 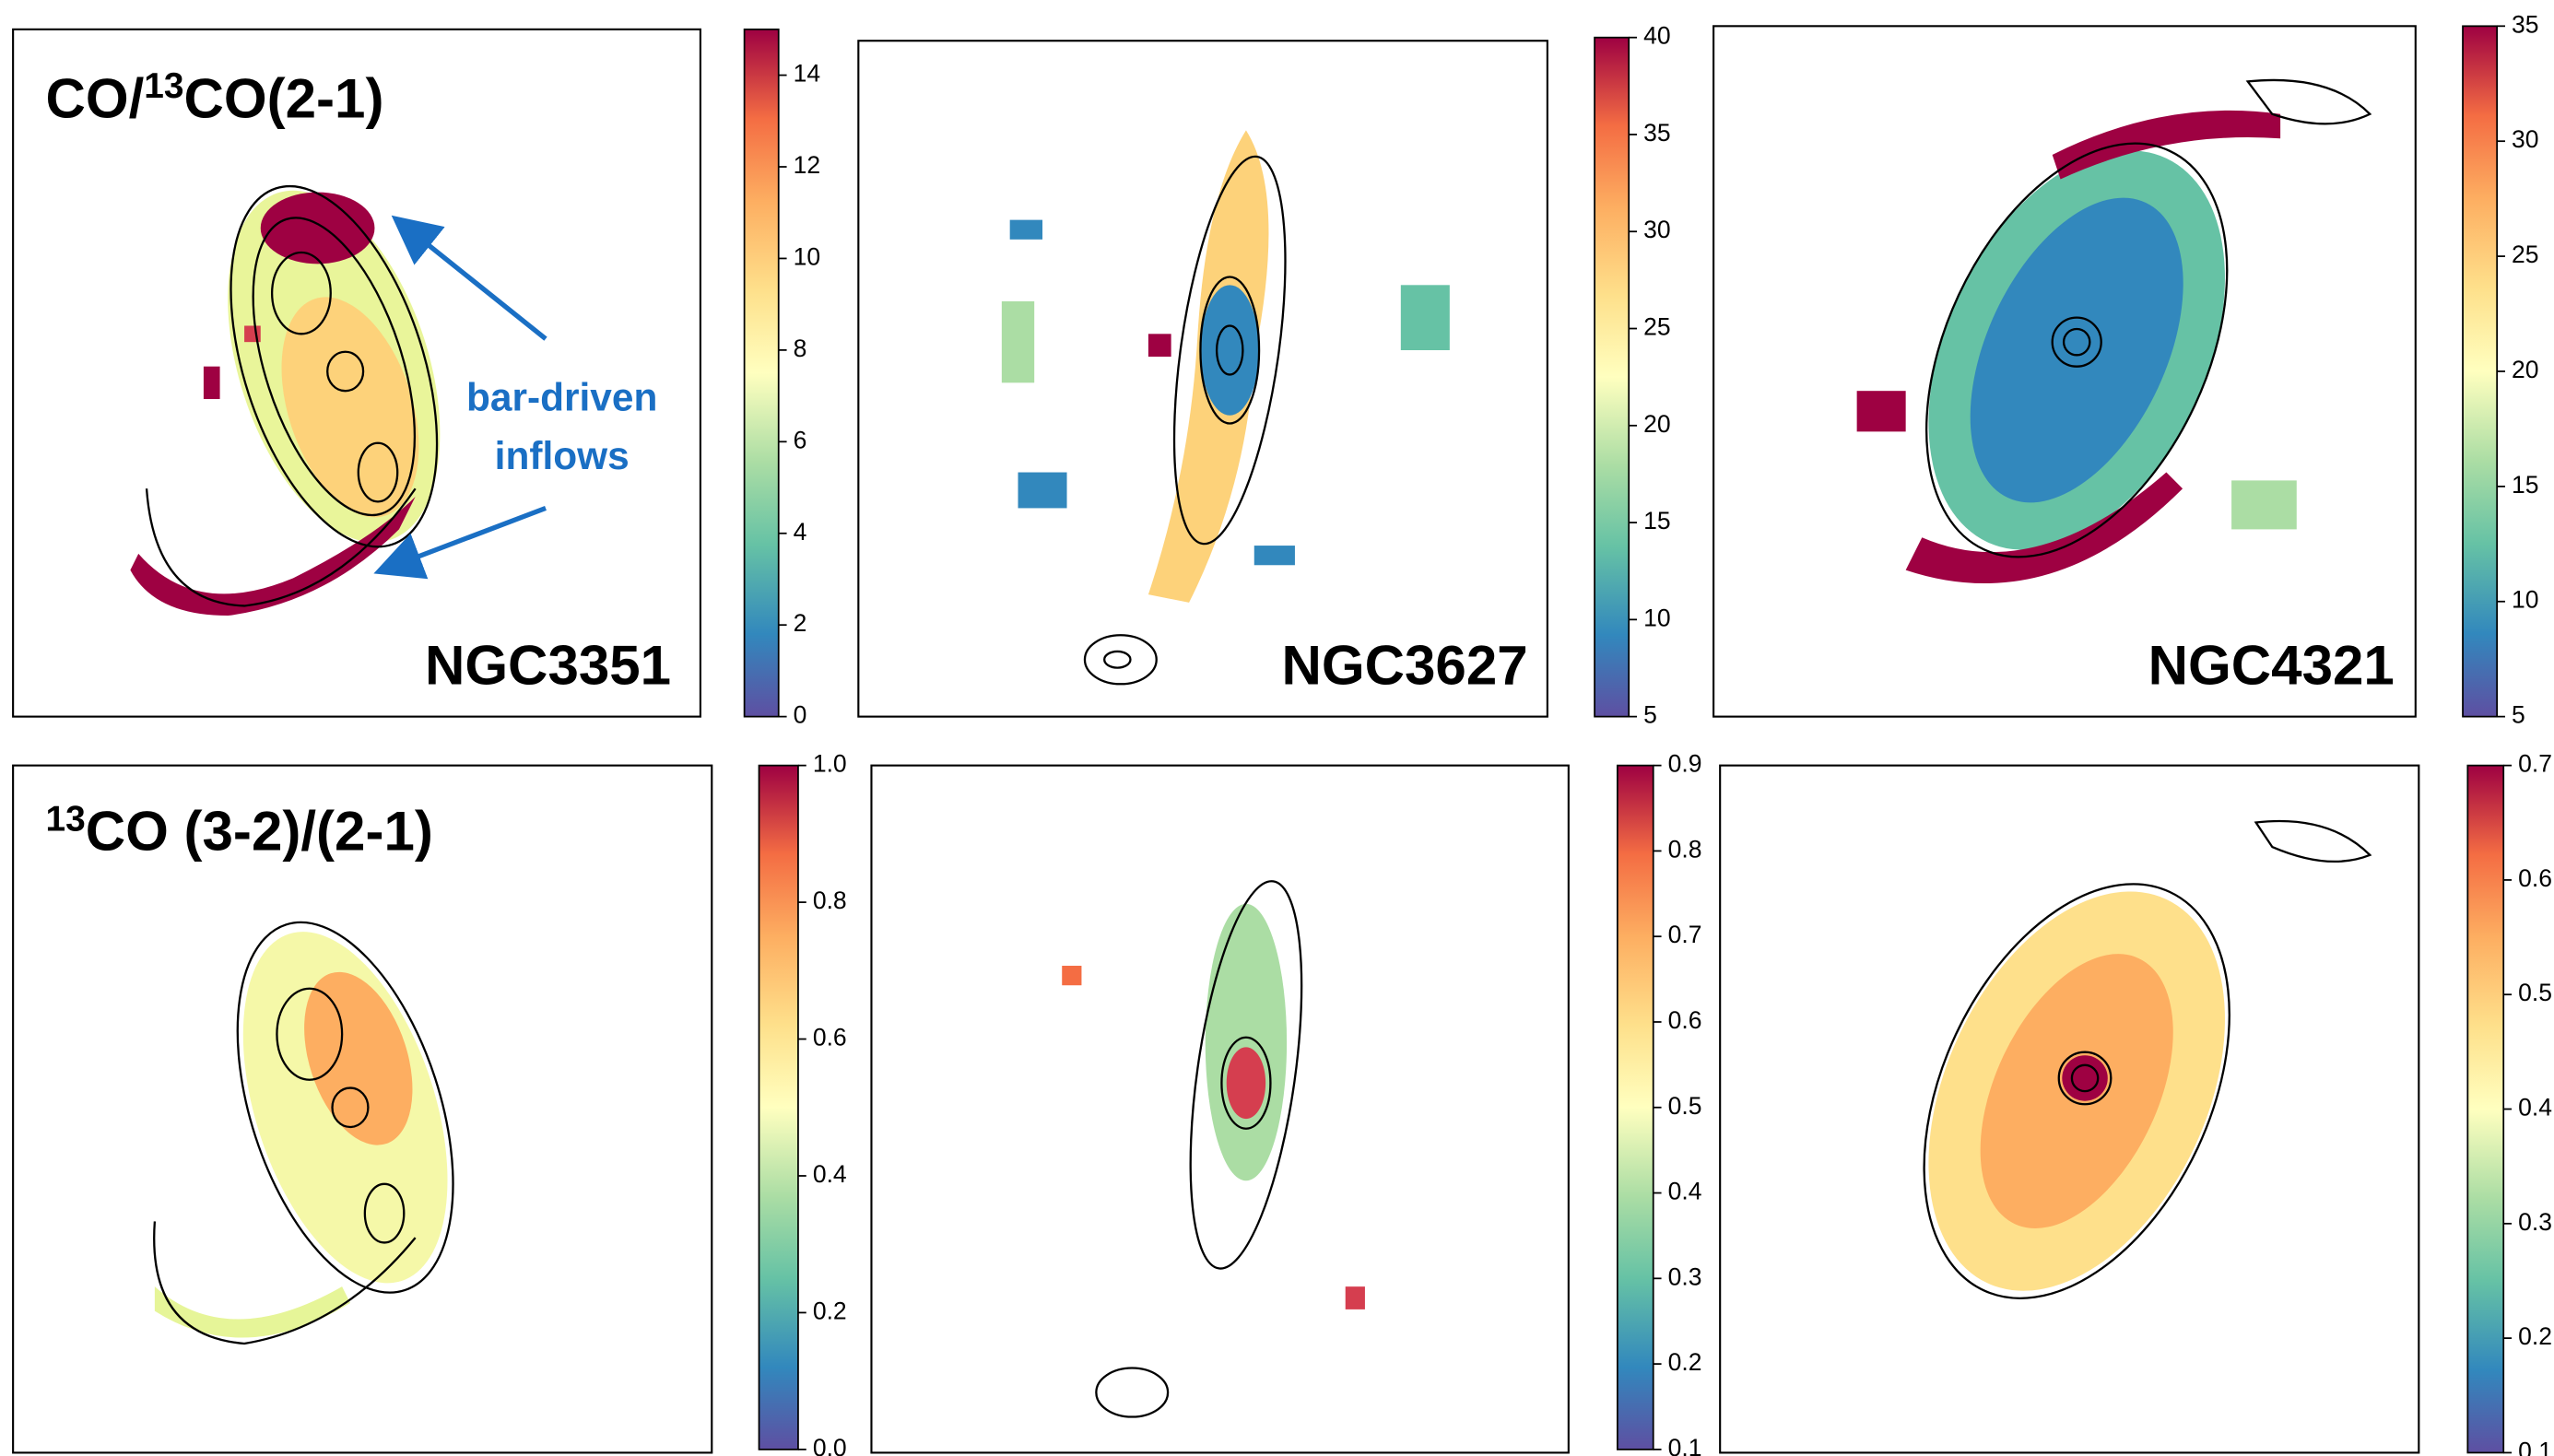 I want to click on panel-title: CO/13CO(2-1), so click(x=214, y=97).